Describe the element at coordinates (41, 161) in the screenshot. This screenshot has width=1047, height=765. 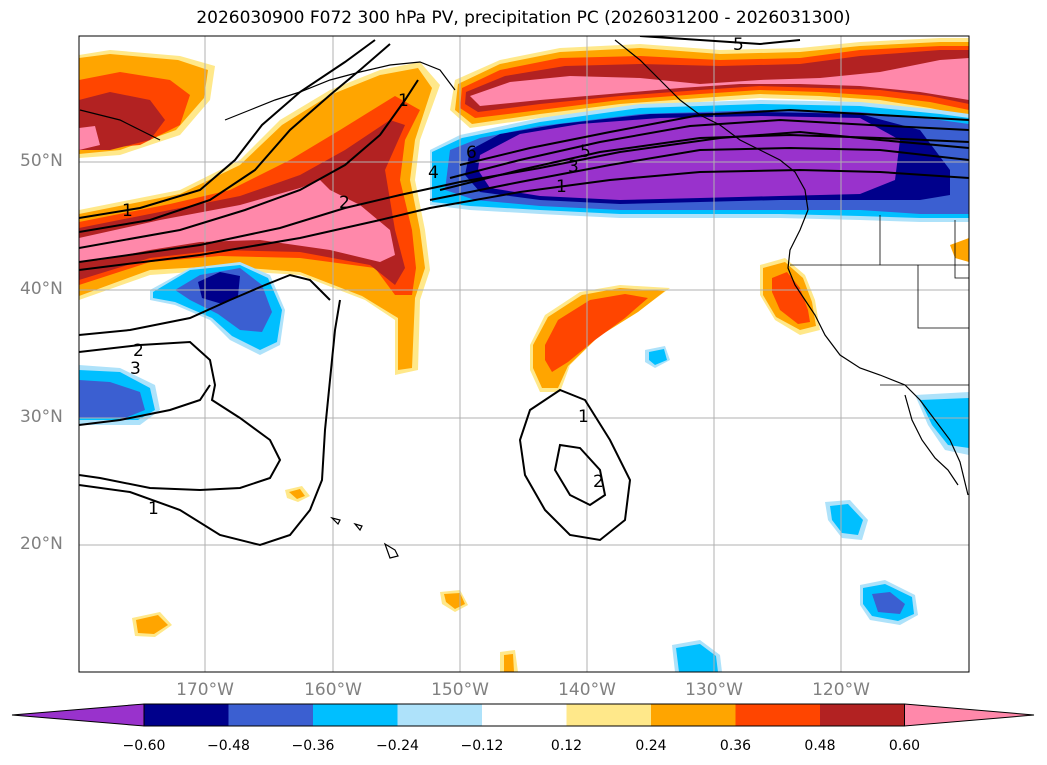
I see `lat-label-50n: 50°N` at that location.